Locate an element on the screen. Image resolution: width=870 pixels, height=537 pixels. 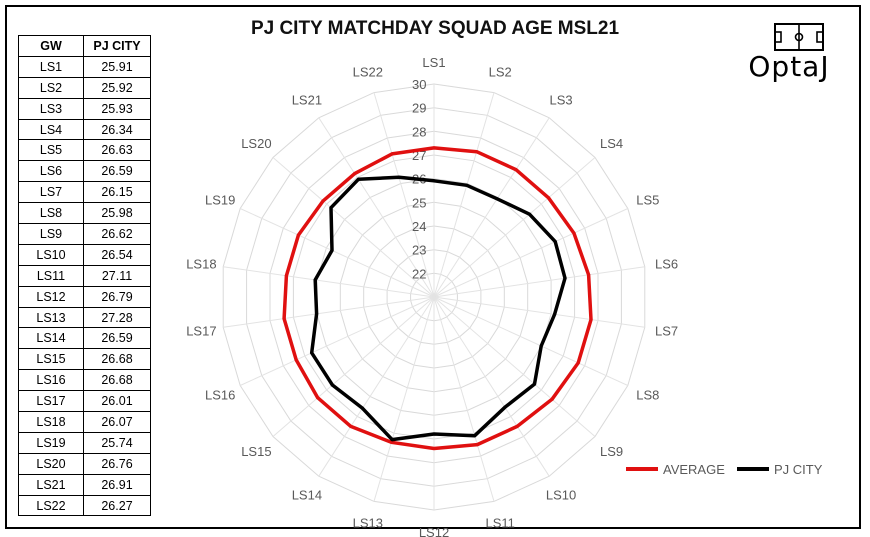
table-row: LS8 25.98 is located at coordinates (84, 213).